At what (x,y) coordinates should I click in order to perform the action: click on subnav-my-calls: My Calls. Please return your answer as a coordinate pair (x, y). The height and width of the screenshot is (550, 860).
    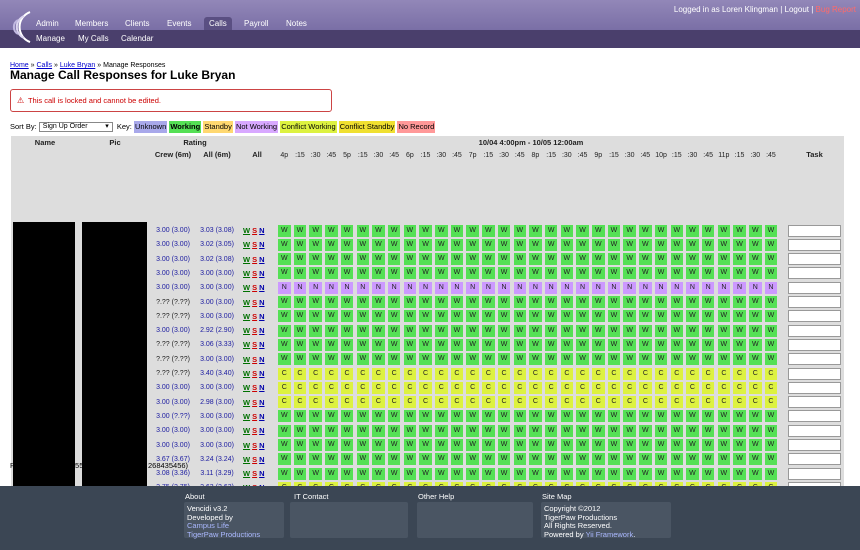
    Looking at the image, I should click on (93, 38).